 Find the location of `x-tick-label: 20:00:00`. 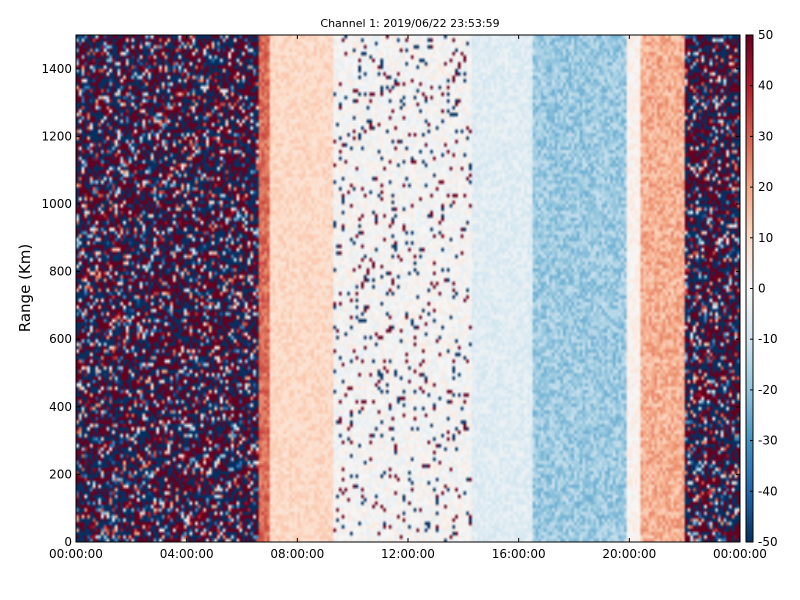

x-tick-label: 20:00:00 is located at coordinates (629, 554).